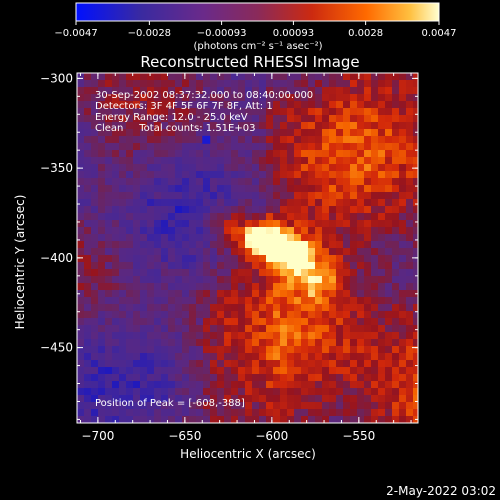  What do you see at coordinates (257, 12) in the screenshot?
I see `colorbar-gradient` at bounding box center [257, 12].